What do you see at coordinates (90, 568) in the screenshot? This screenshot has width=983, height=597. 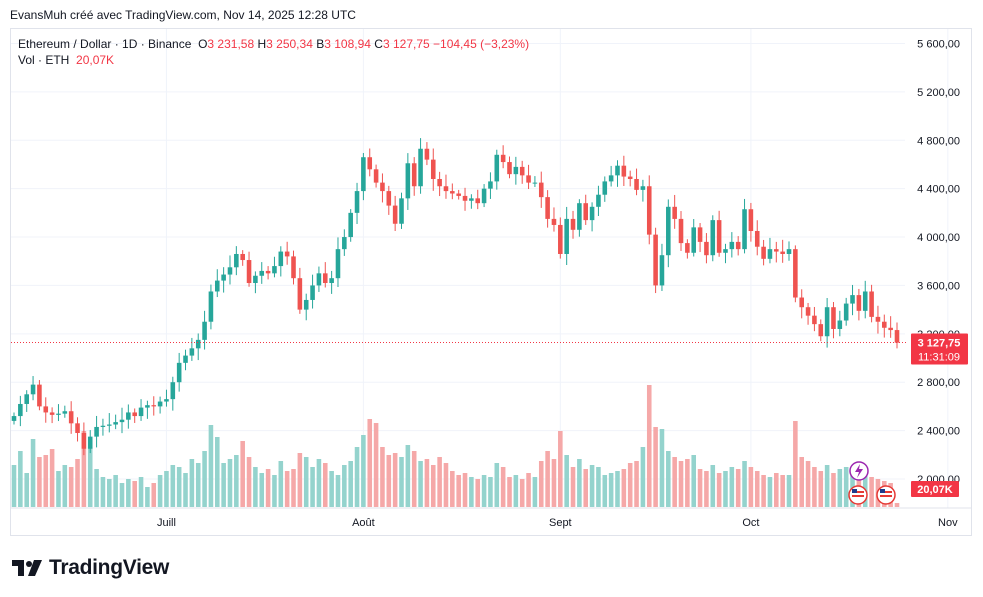 I see `tradingview-logo: TradingView` at bounding box center [90, 568].